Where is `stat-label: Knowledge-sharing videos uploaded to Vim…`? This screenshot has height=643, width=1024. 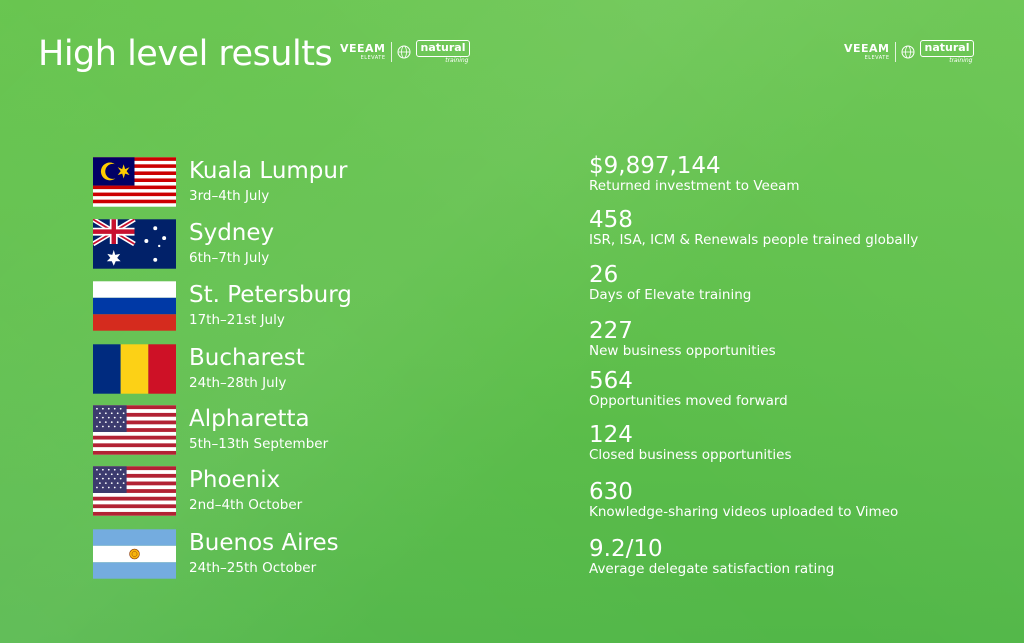
stat-label: Knowledge-sharing videos uploaded to Vim… is located at coordinates (744, 512).